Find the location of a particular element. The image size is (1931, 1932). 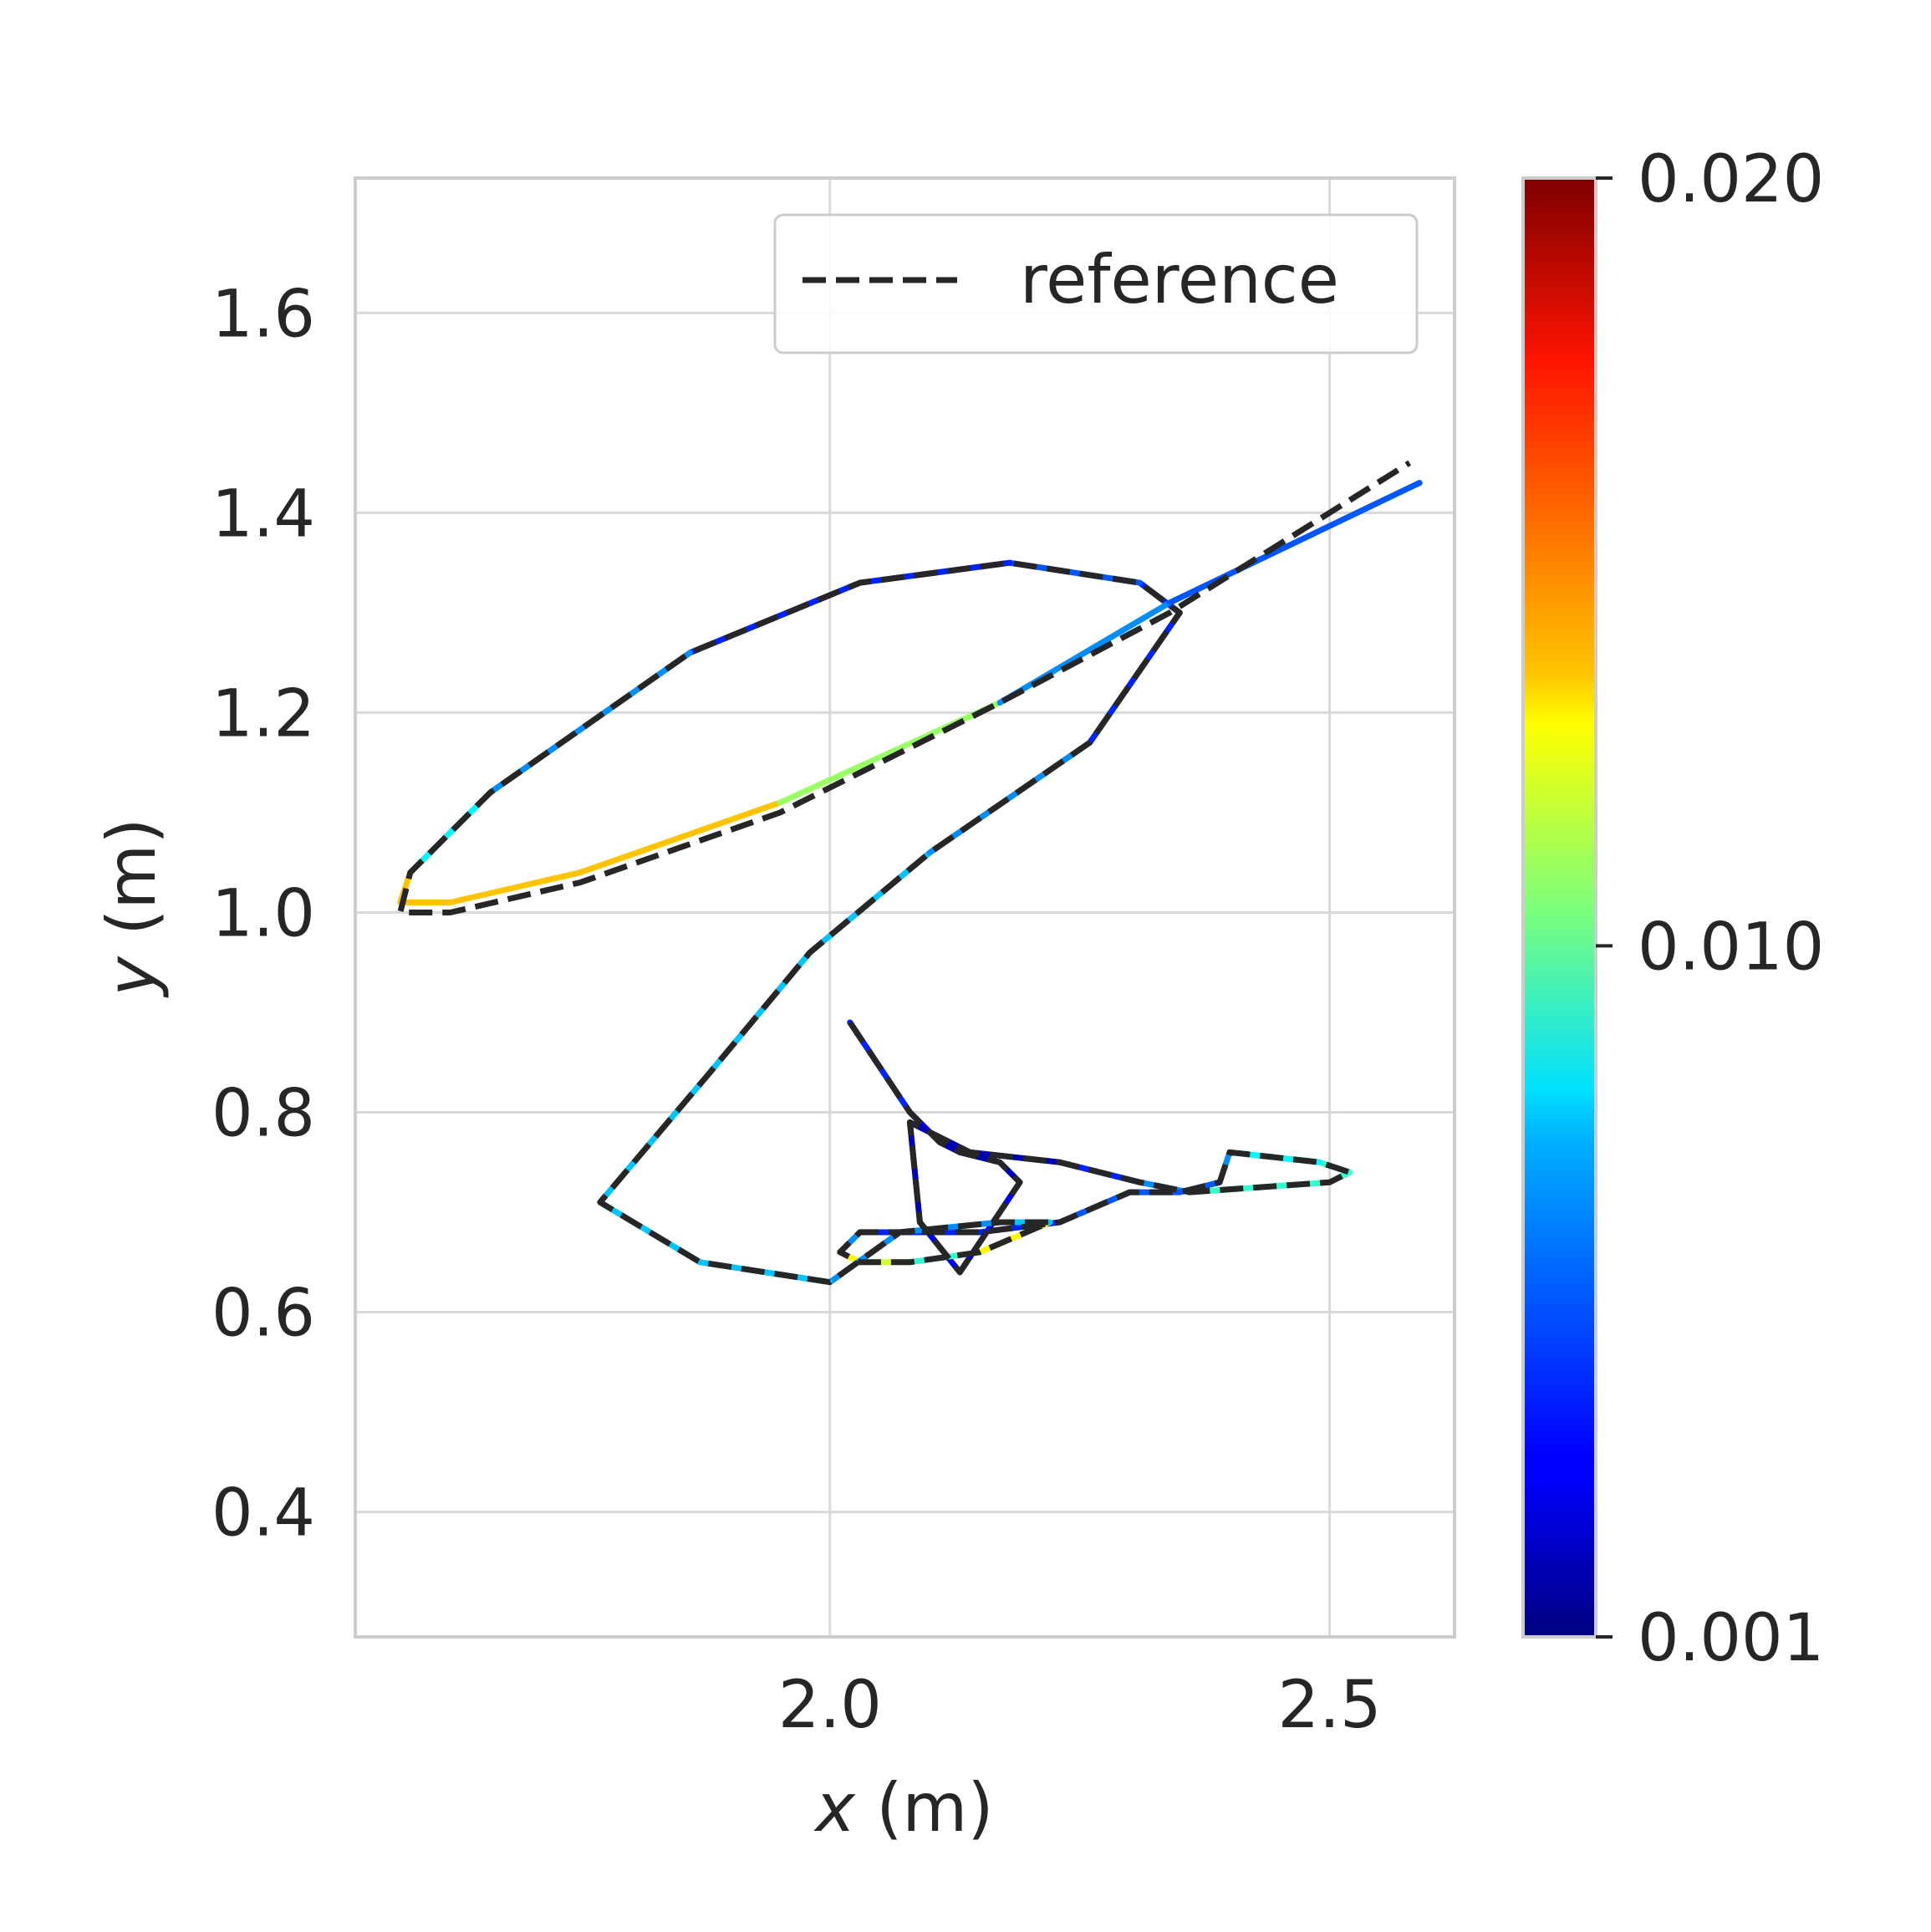

y-tick-label: 1.0 is located at coordinates (263, 913).